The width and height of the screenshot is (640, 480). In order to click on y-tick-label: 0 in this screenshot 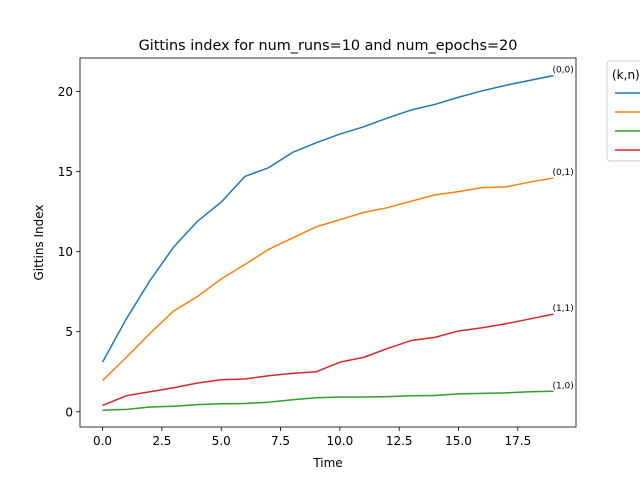, I will do `click(69, 412)`.